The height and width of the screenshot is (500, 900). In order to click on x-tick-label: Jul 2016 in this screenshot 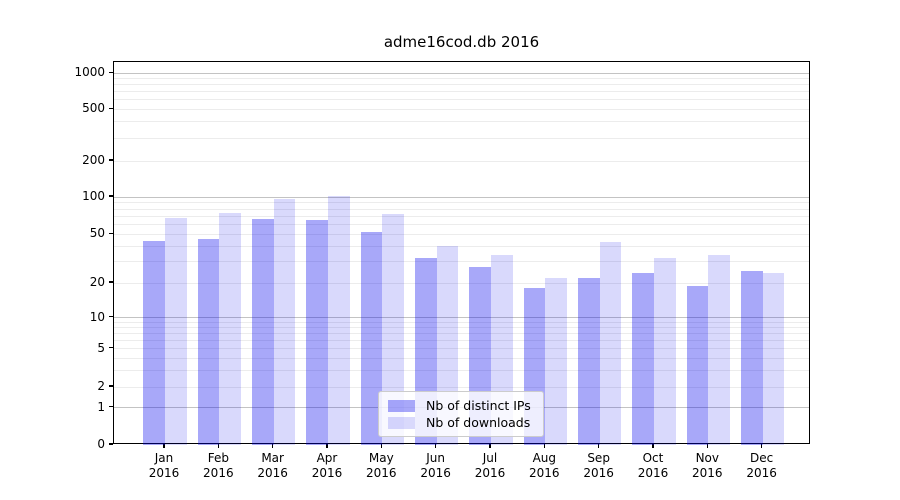, I will do `click(490, 466)`.